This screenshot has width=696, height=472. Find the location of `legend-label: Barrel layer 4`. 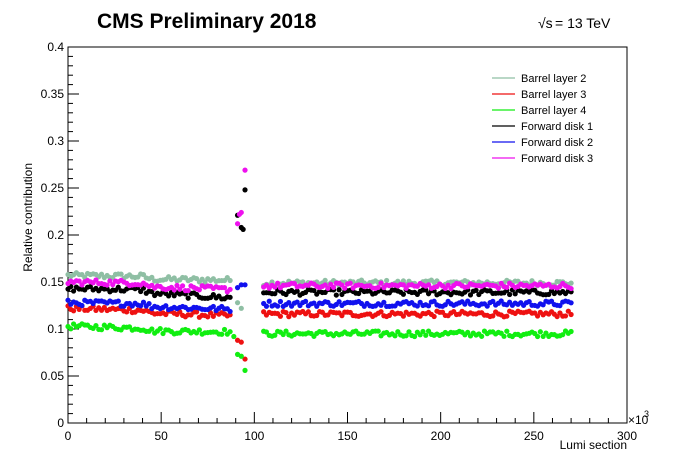

legend-label: Barrel layer 4 is located at coordinates (553, 111).